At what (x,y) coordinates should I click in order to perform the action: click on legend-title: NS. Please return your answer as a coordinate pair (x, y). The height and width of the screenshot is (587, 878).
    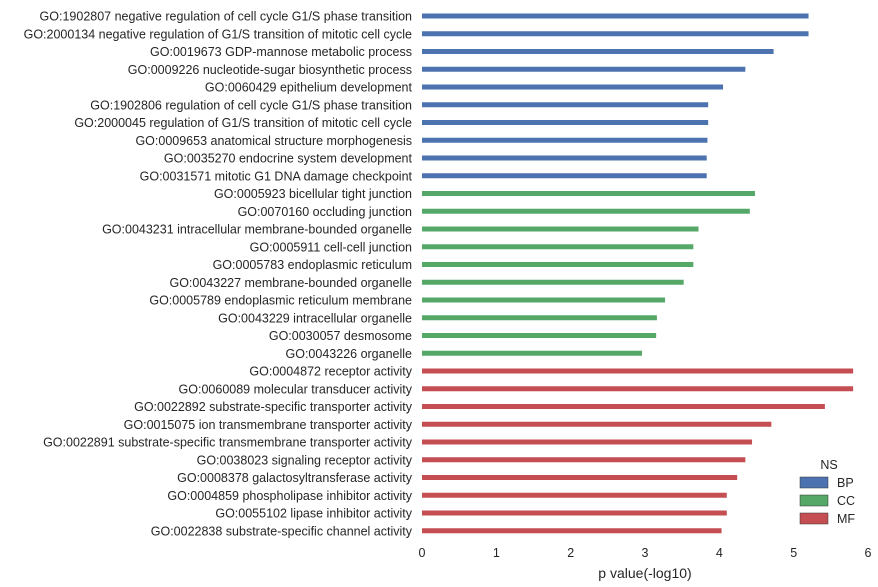
    Looking at the image, I should click on (828, 465).